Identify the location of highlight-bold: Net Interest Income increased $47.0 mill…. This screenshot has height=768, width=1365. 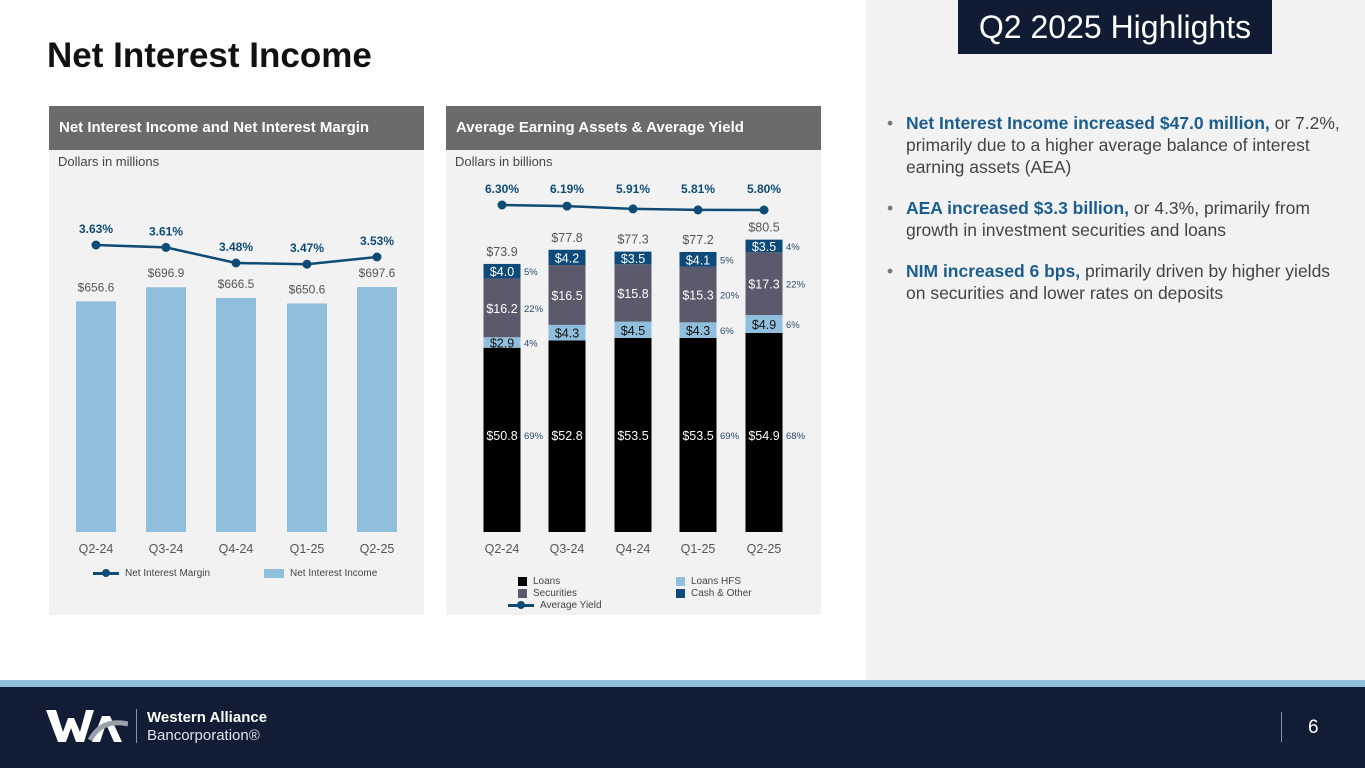
(1088, 123).